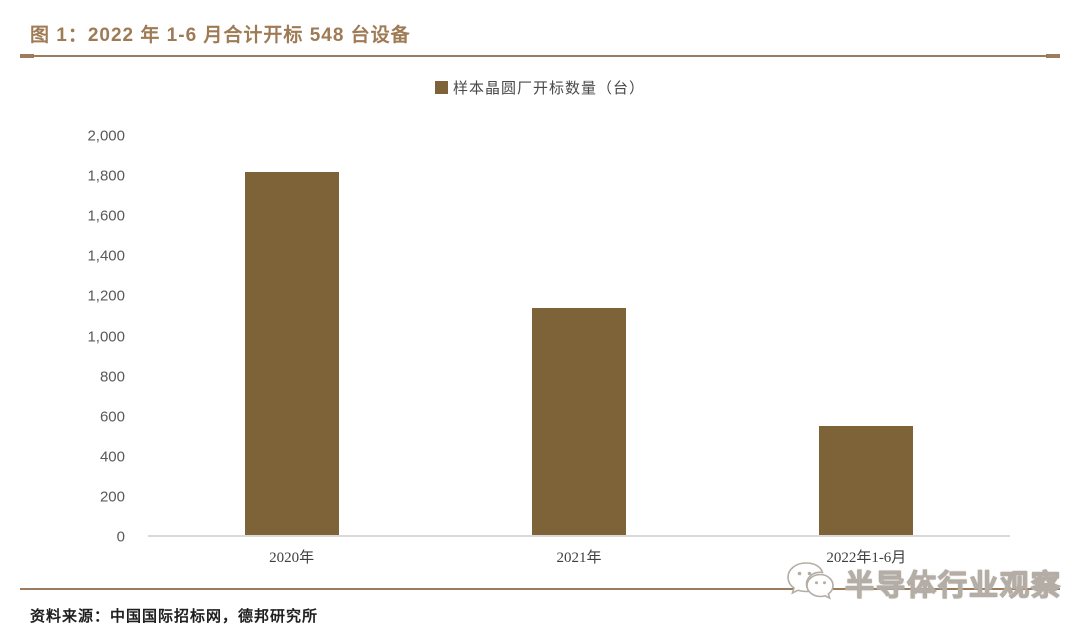  I want to click on y-tick-label: 800, so click(112, 377).